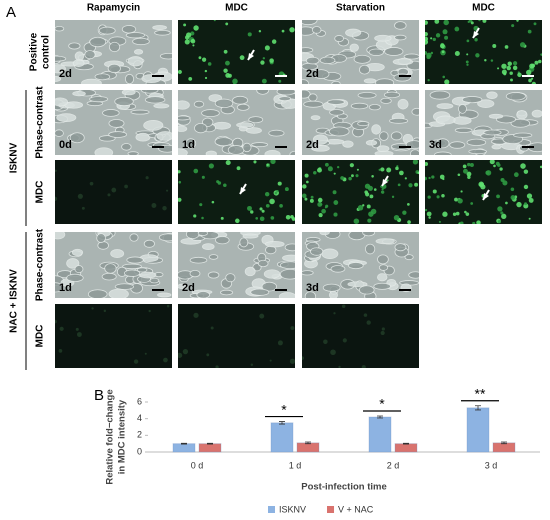  Describe the element at coordinates (40, 192) in the screenshot. I see `row-label: MDC` at that location.